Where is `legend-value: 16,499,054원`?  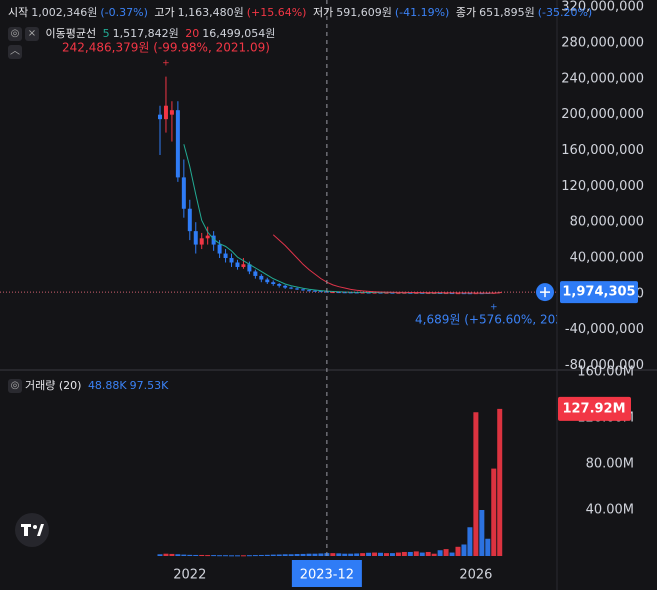 legend-value: 16,499,054원 is located at coordinates (239, 33).